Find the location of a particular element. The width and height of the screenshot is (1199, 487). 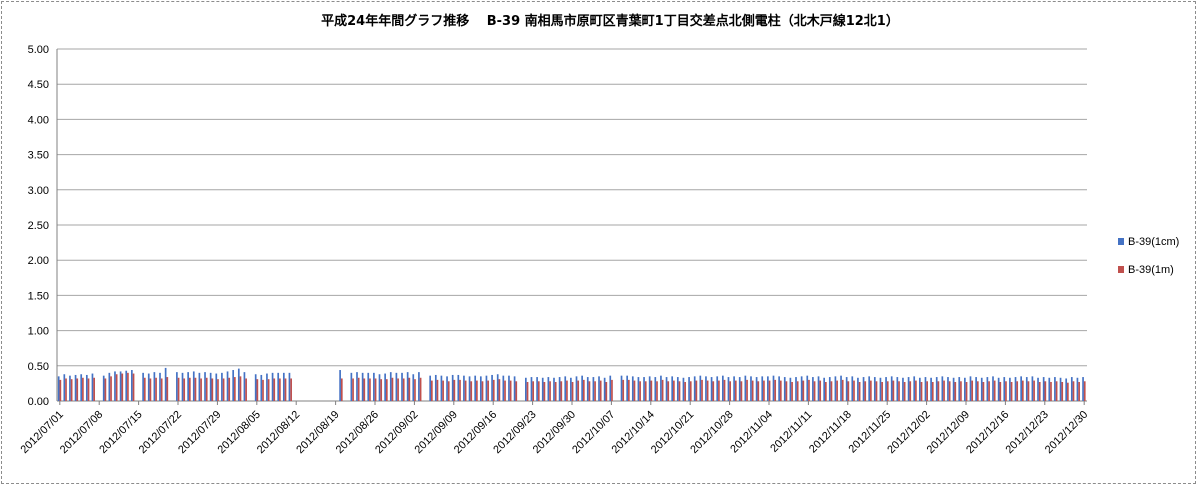

y-tick-label: 0.00 is located at coordinates (38, 402).